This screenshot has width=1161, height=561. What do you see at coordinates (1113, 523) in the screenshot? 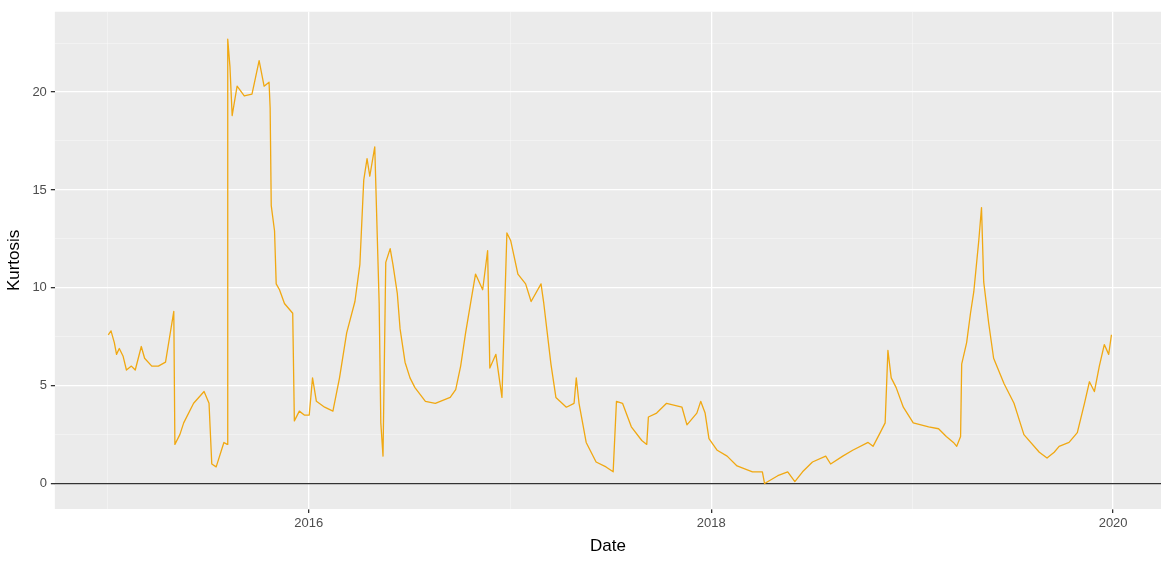
I see `x-tick-label: 2020` at bounding box center [1113, 523].